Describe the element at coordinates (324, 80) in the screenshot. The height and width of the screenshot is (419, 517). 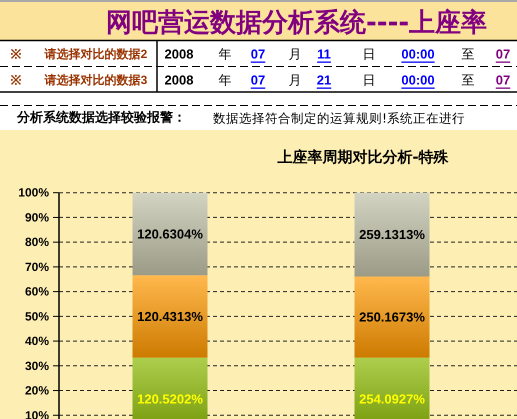
I see `annotation: 21` at that location.